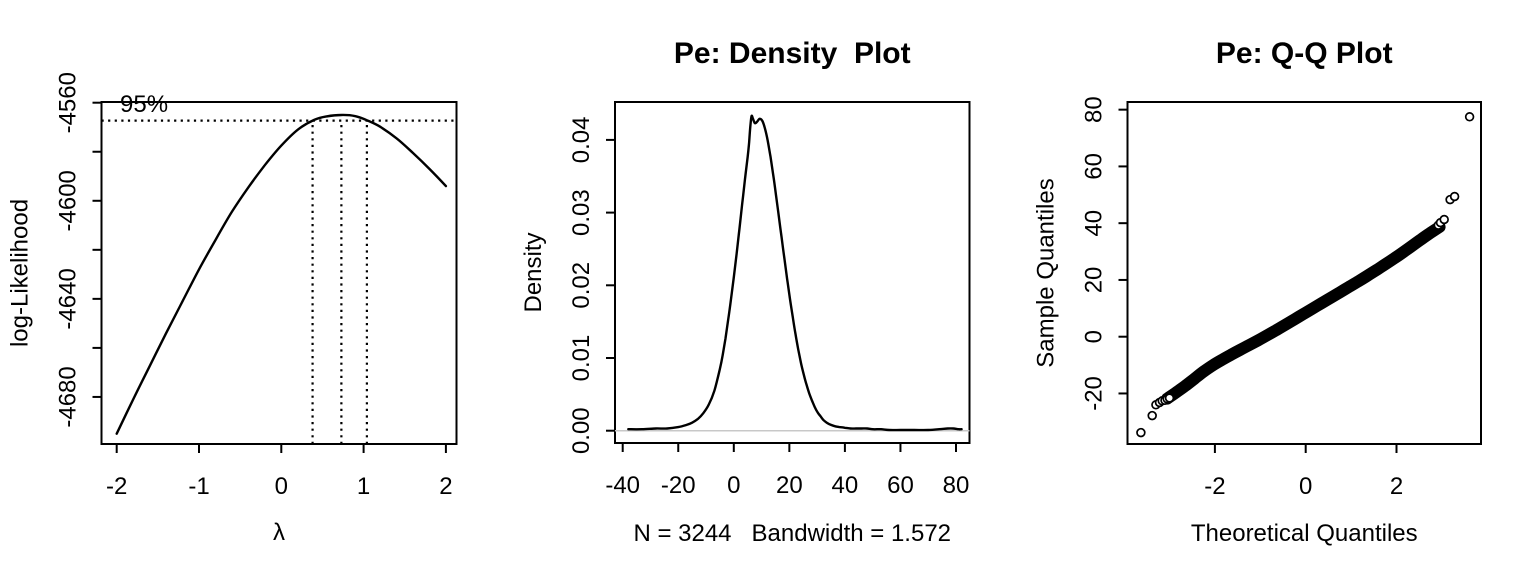 The height and width of the screenshot is (576, 1536). Describe the element at coordinates (1304, 533) in the screenshot. I see `qq-x-axis-title: Theoretical Quantiles` at that location.